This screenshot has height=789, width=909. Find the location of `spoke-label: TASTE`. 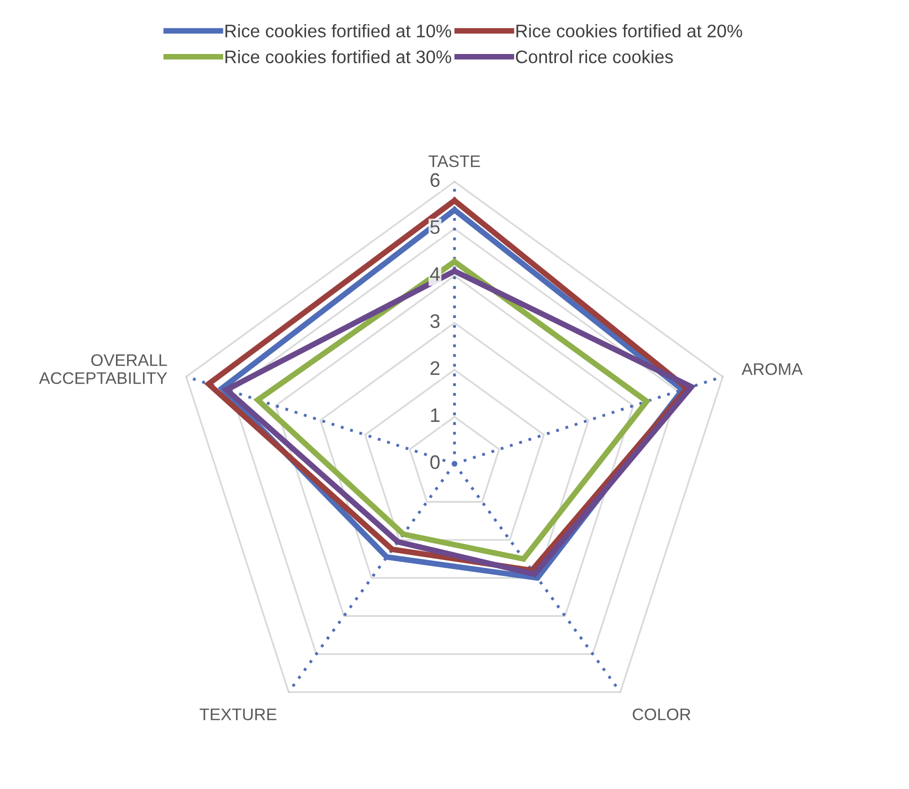

spoke-label: TASTE is located at coordinates (454, 161).